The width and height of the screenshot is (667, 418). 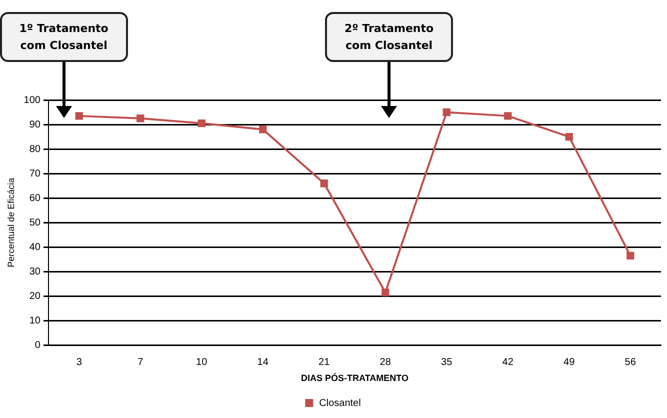 I want to click on y-tick-label: 90, so click(x=35, y=124).